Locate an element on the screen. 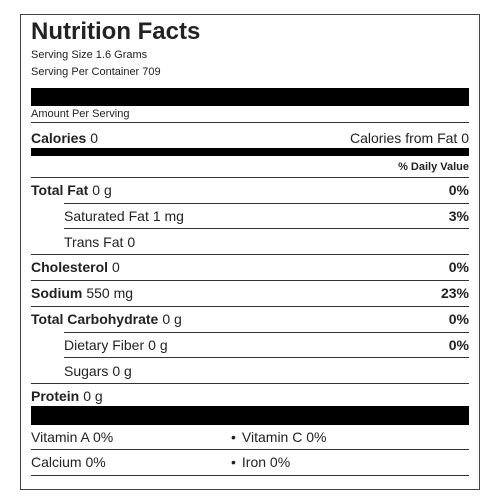 This screenshot has height=500, width=500. vitamin-row: Vitamin A 0% Vitamin C 0% is located at coordinates (250, 437).